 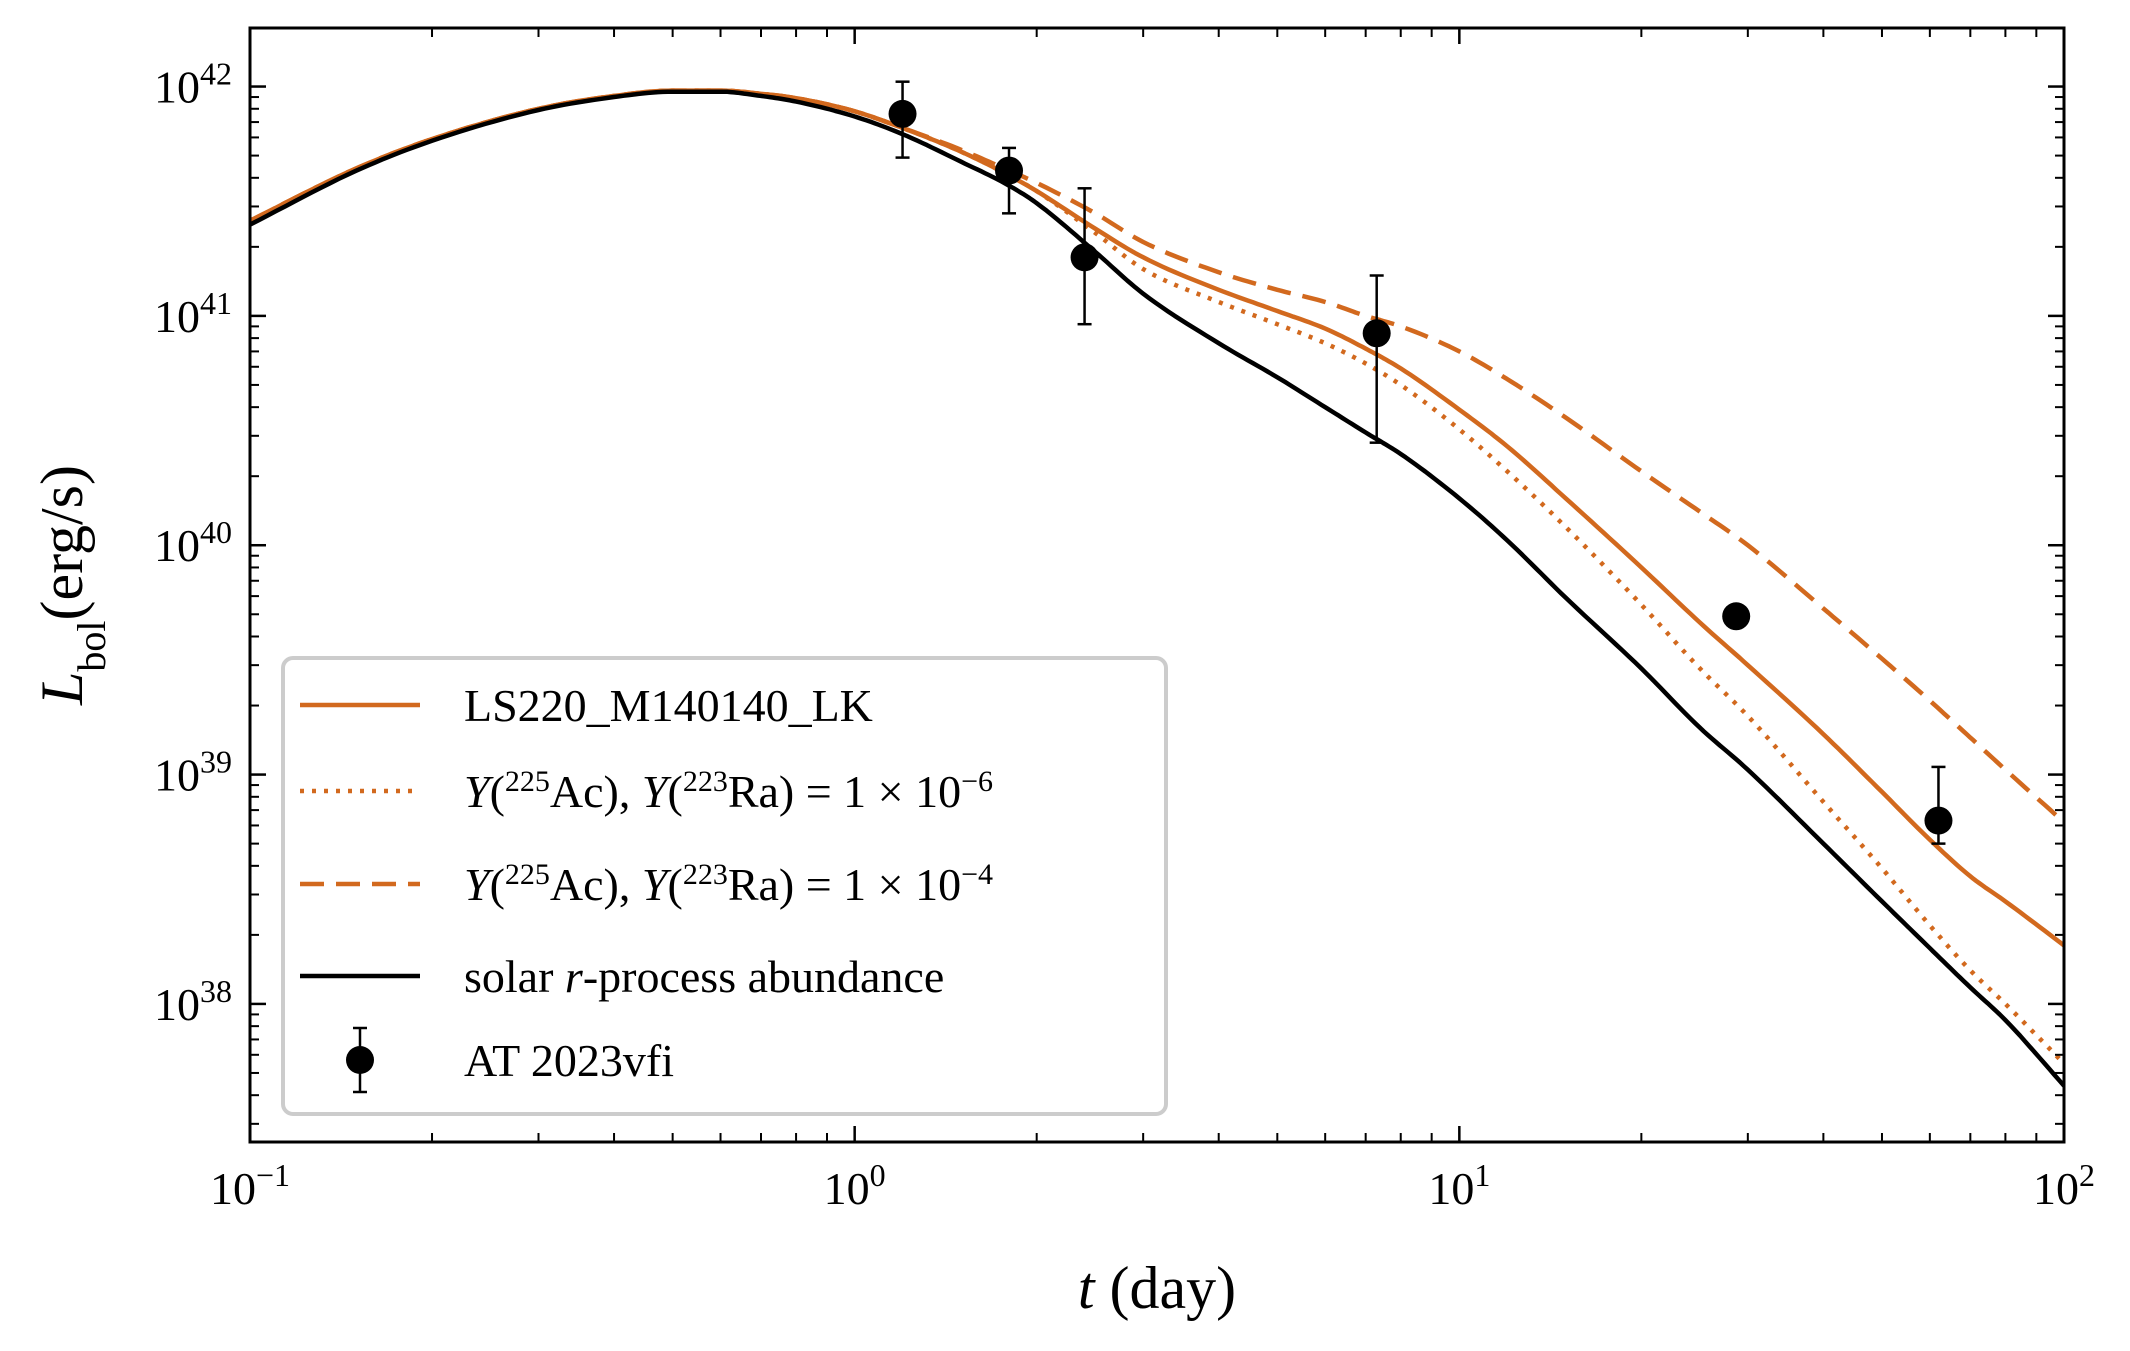 I want to click on legend-item: Y(225Ac), Y(223Ra) = 1 × 10−4, so click(x=646, y=884).